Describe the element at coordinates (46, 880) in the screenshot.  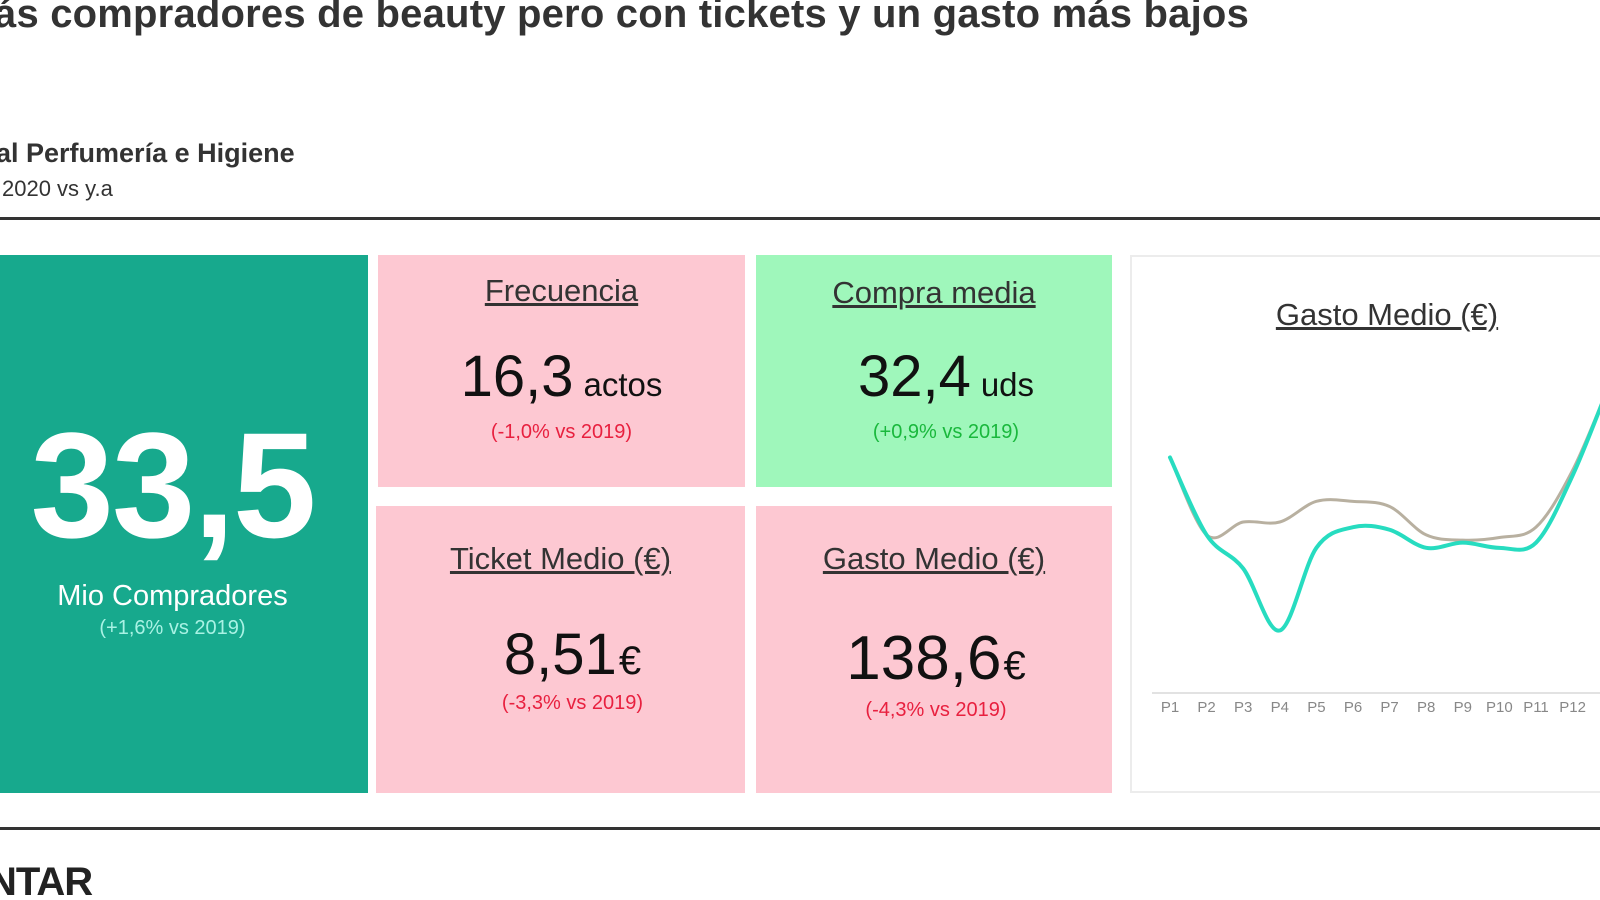
I see `brand-logo-text: NTAR` at that location.